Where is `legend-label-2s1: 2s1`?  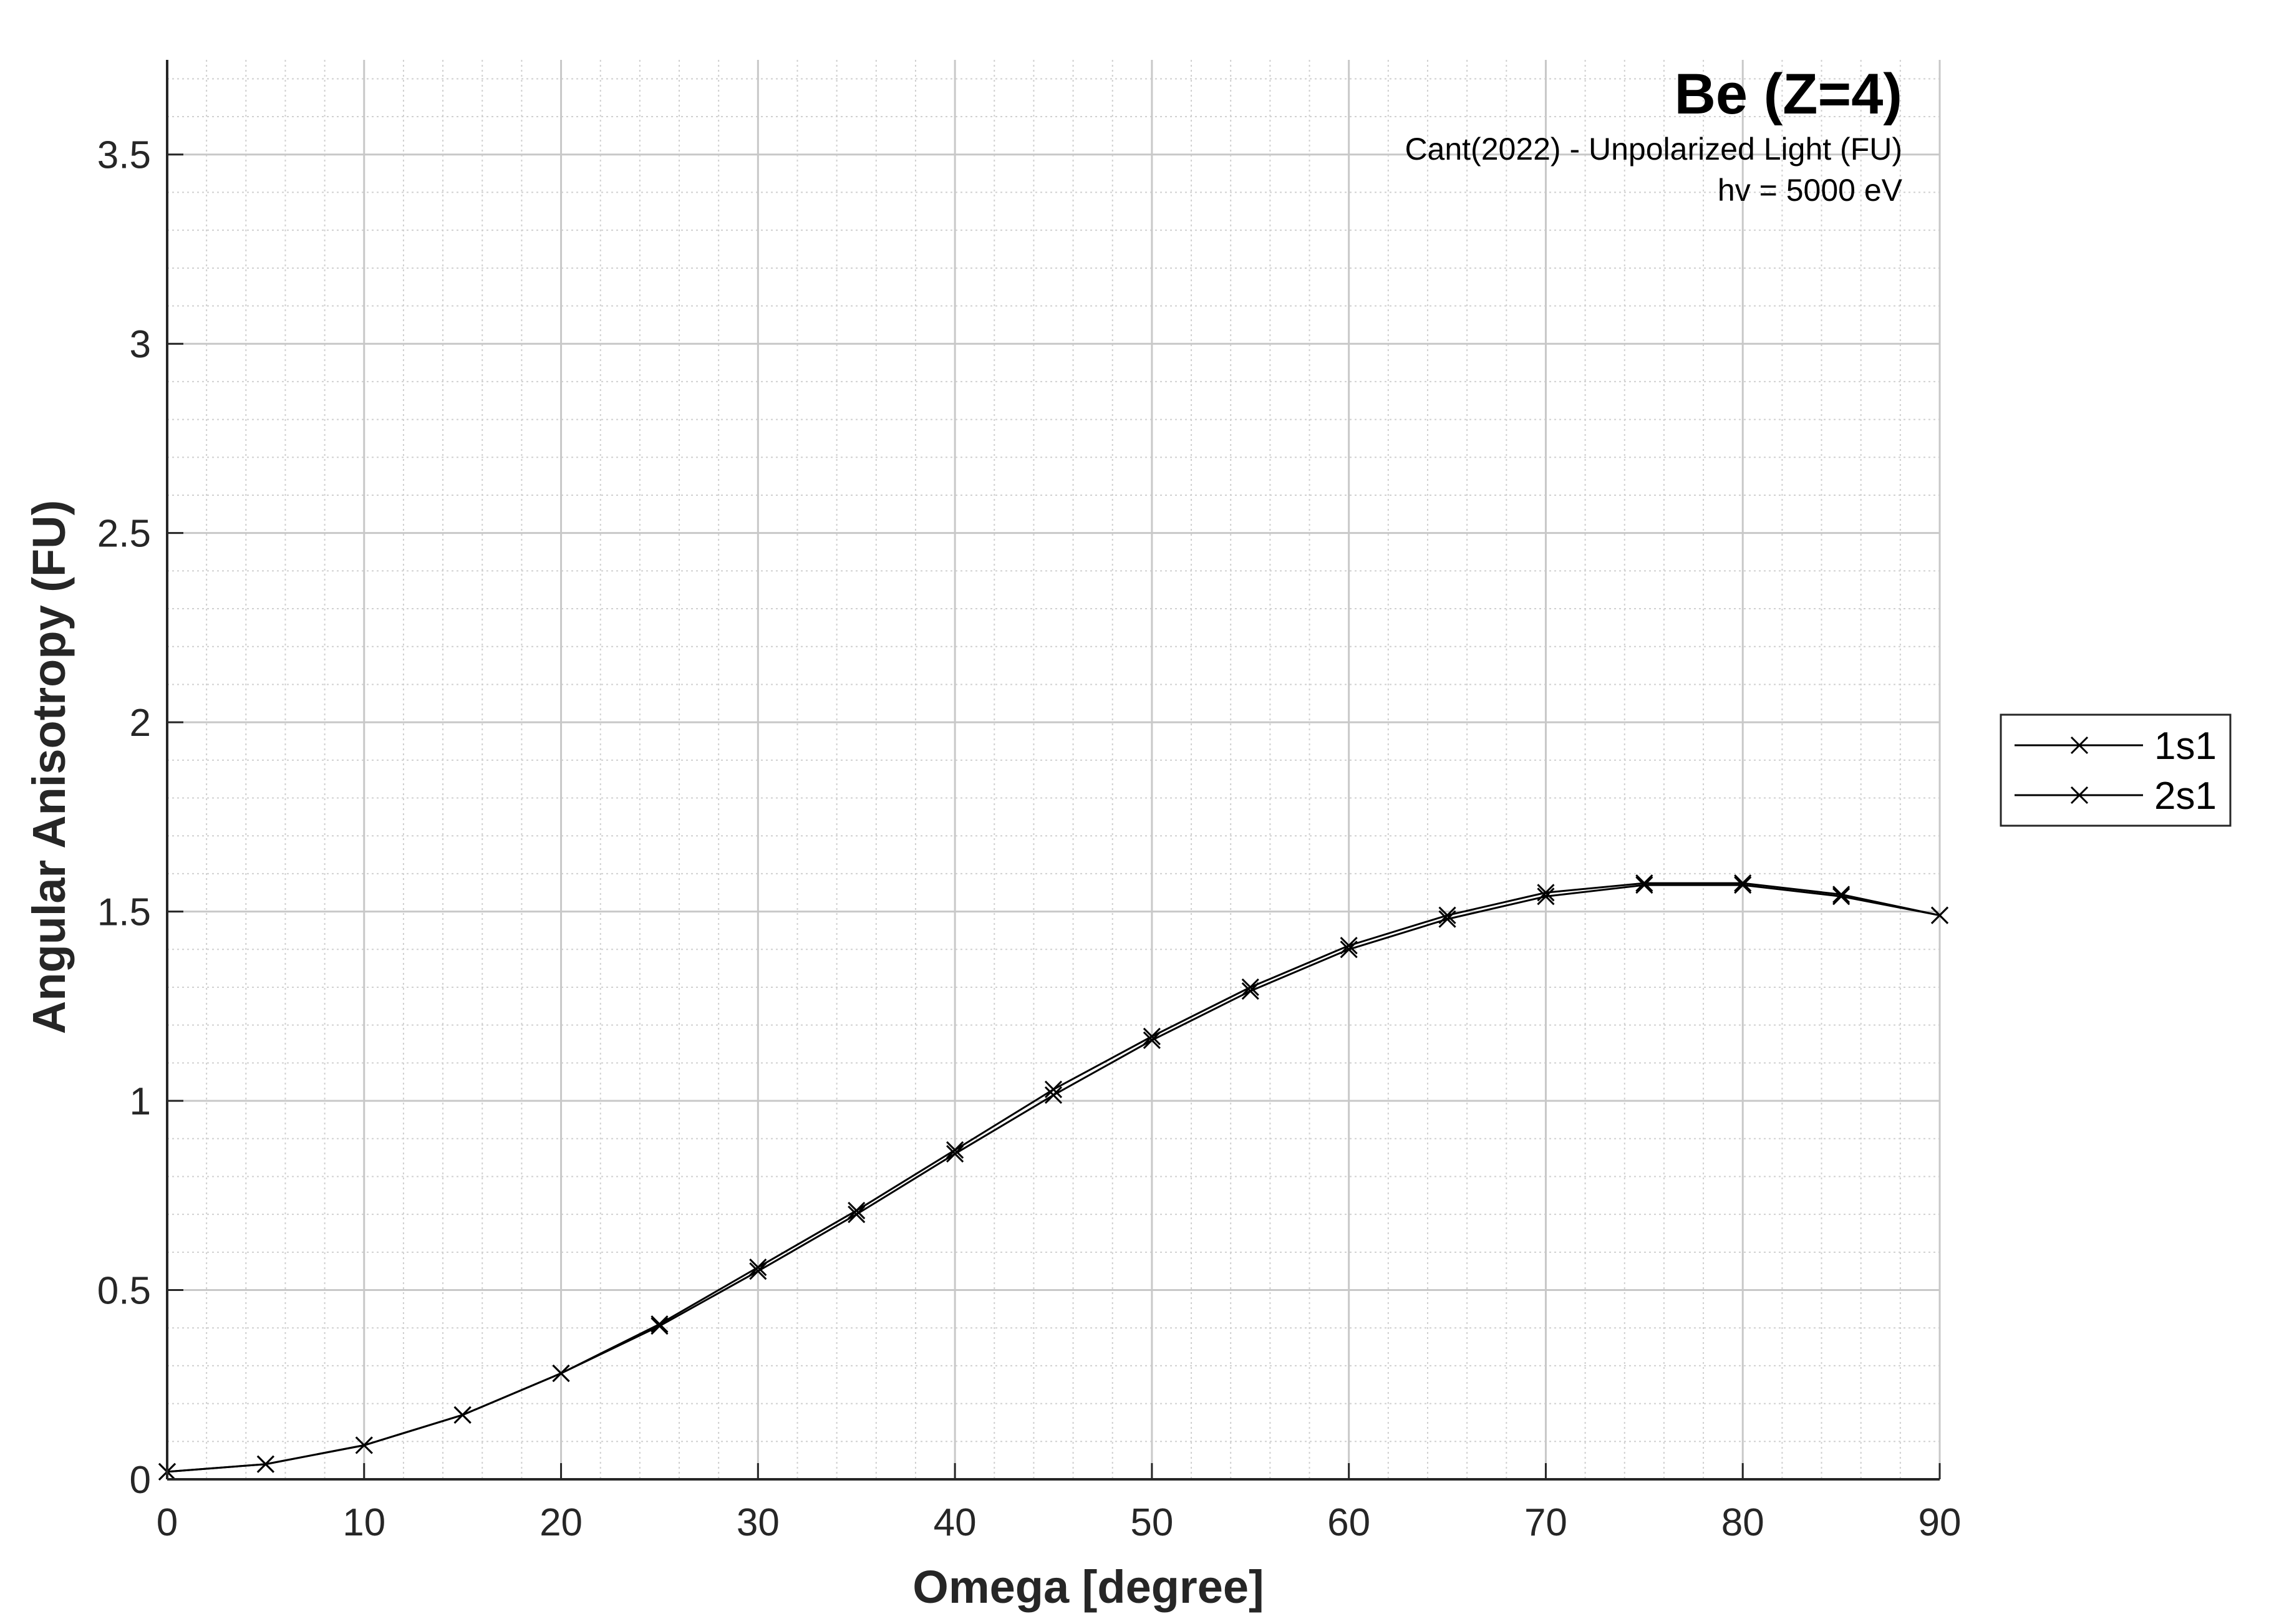 legend-label-2s1: 2s1 is located at coordinates (2185, 796).